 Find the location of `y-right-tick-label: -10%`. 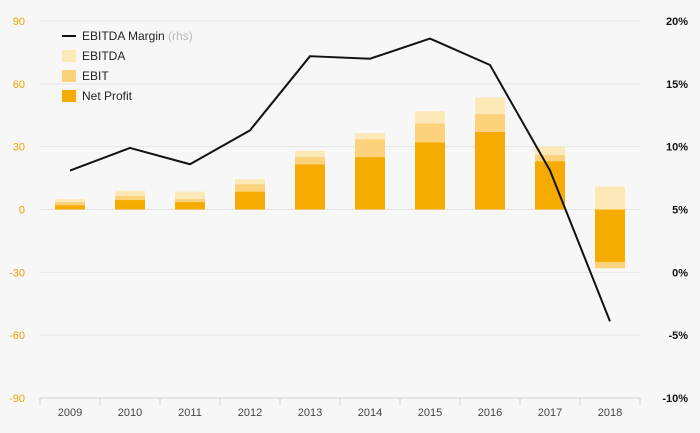

y-right-tick-label: -10% is located at coordinates (675, 399).